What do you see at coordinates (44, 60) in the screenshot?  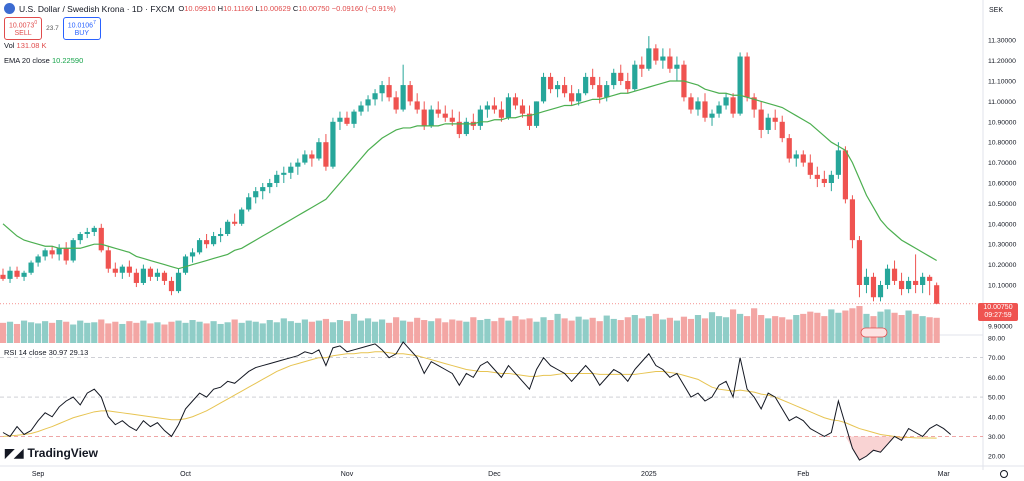 I see `ema-legend: EMA 20 close 10.22590` at bounding box center [44, 60].